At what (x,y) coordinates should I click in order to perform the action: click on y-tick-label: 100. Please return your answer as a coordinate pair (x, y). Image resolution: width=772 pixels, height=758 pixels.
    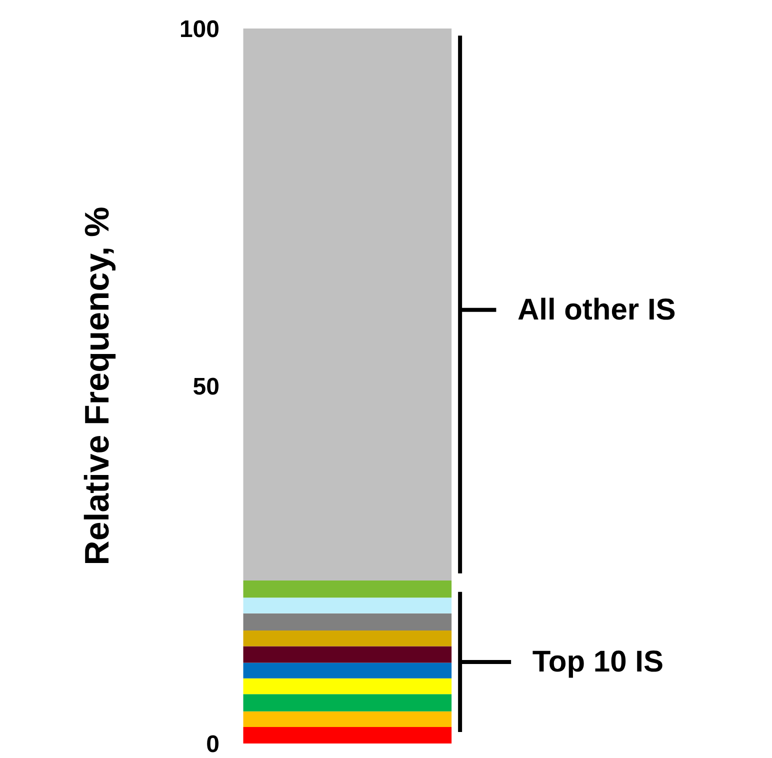
    Looking at the image, I should click on (199, 29).